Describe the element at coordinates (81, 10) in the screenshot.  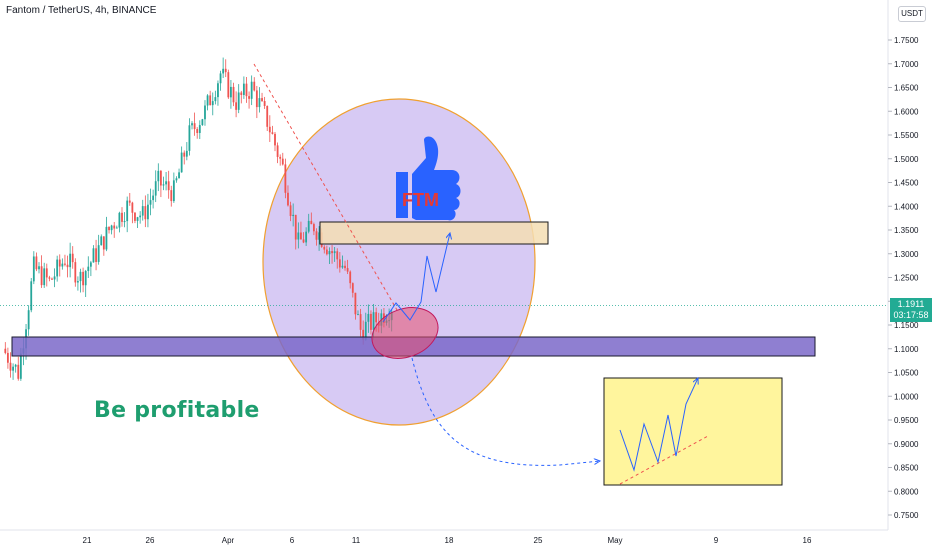
I see `symbol-title: Fantom / TetherUS, 4h, BINANCE` at that location.